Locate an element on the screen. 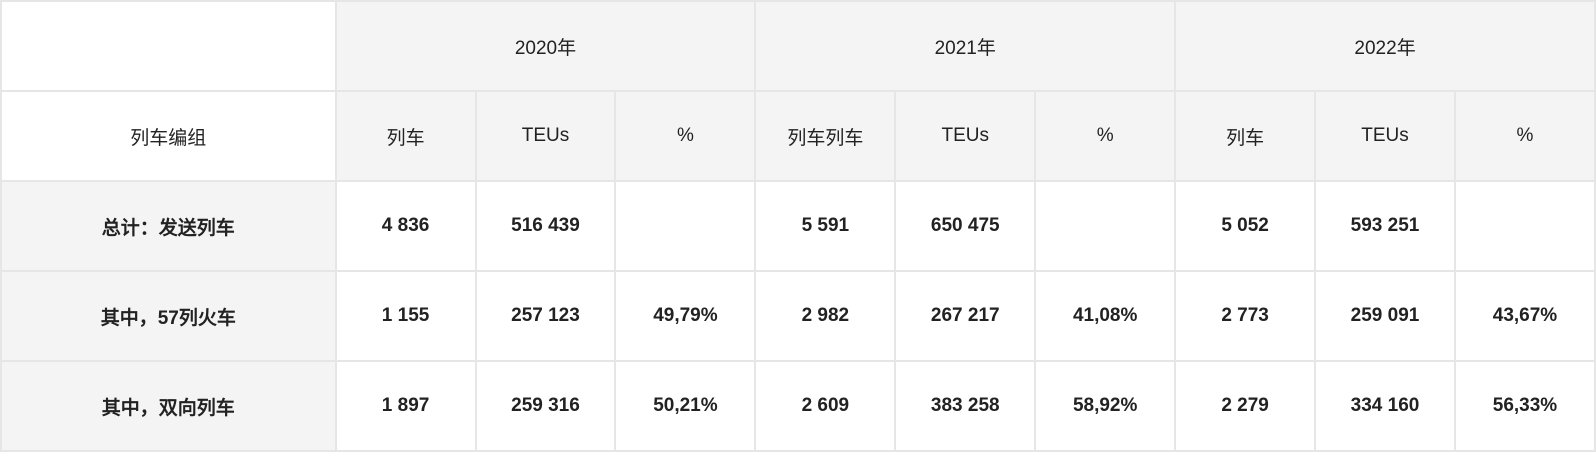 The image size is (1596, 470). table-cell: 41,08% is located at coordinates (1105, 316).